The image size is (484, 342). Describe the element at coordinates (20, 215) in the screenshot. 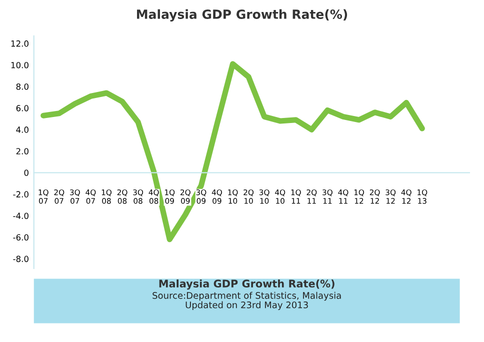

I see `y-tick-label: -4.0` at that location.